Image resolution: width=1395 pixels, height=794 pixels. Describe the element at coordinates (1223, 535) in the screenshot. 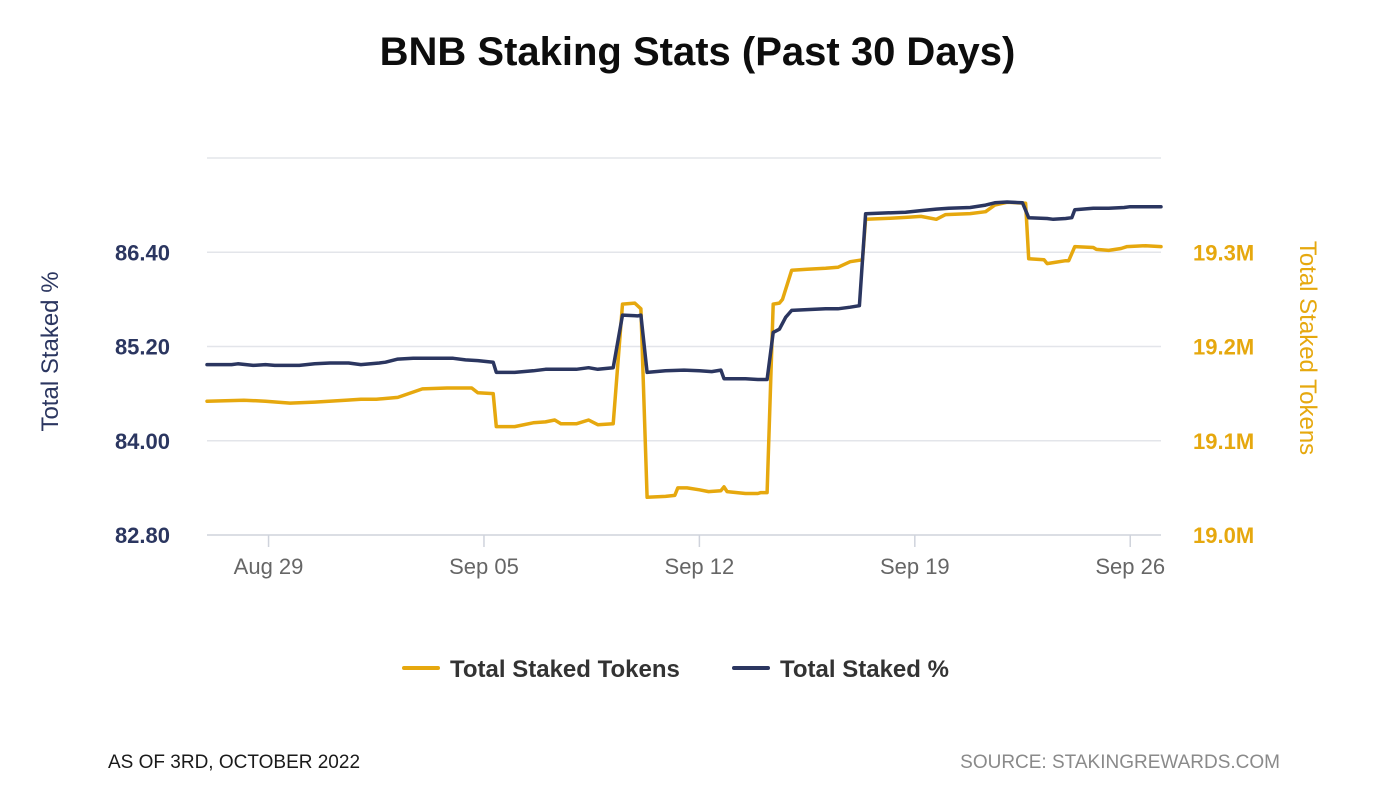

I see `y-right-tick-label: 19.0M` at that location.